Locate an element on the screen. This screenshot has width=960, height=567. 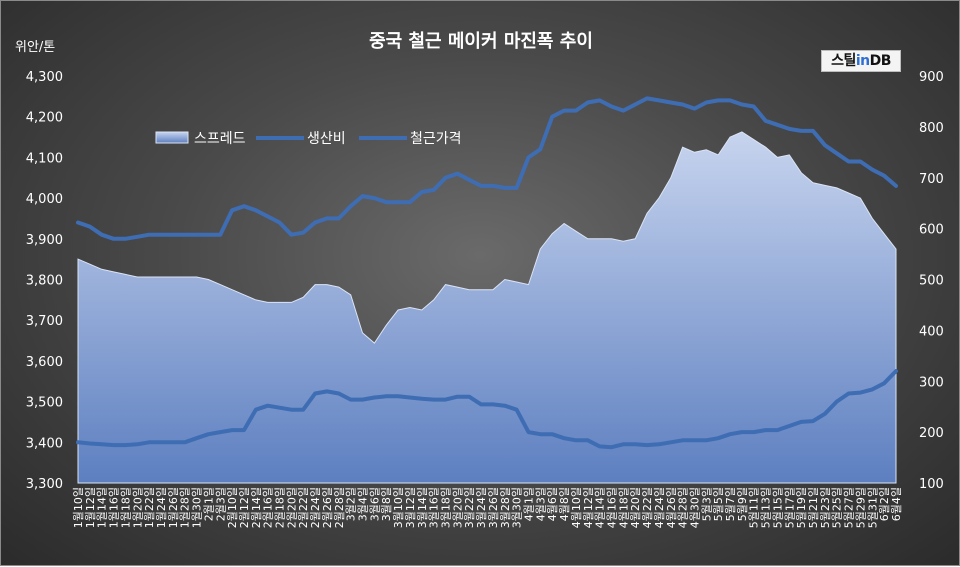
x-tick-label: 4월16일 is located at coordinates (611, 507).